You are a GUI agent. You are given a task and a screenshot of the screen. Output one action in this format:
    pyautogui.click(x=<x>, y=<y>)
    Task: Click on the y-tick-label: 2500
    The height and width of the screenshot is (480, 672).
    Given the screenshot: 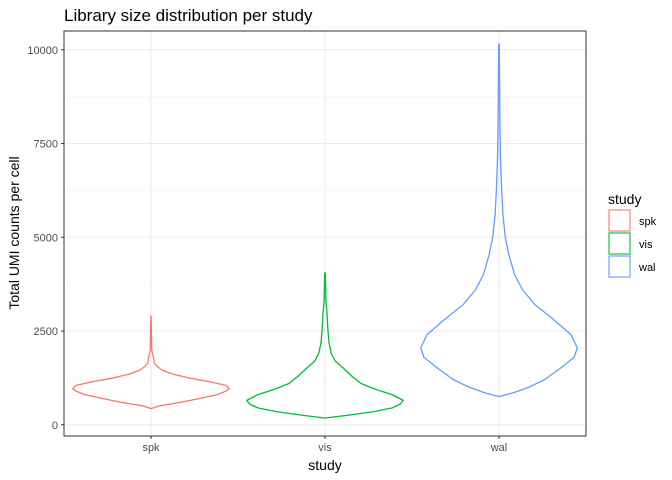 What is the action you would take?
    pyautogui.click(x=46, y=332)
    